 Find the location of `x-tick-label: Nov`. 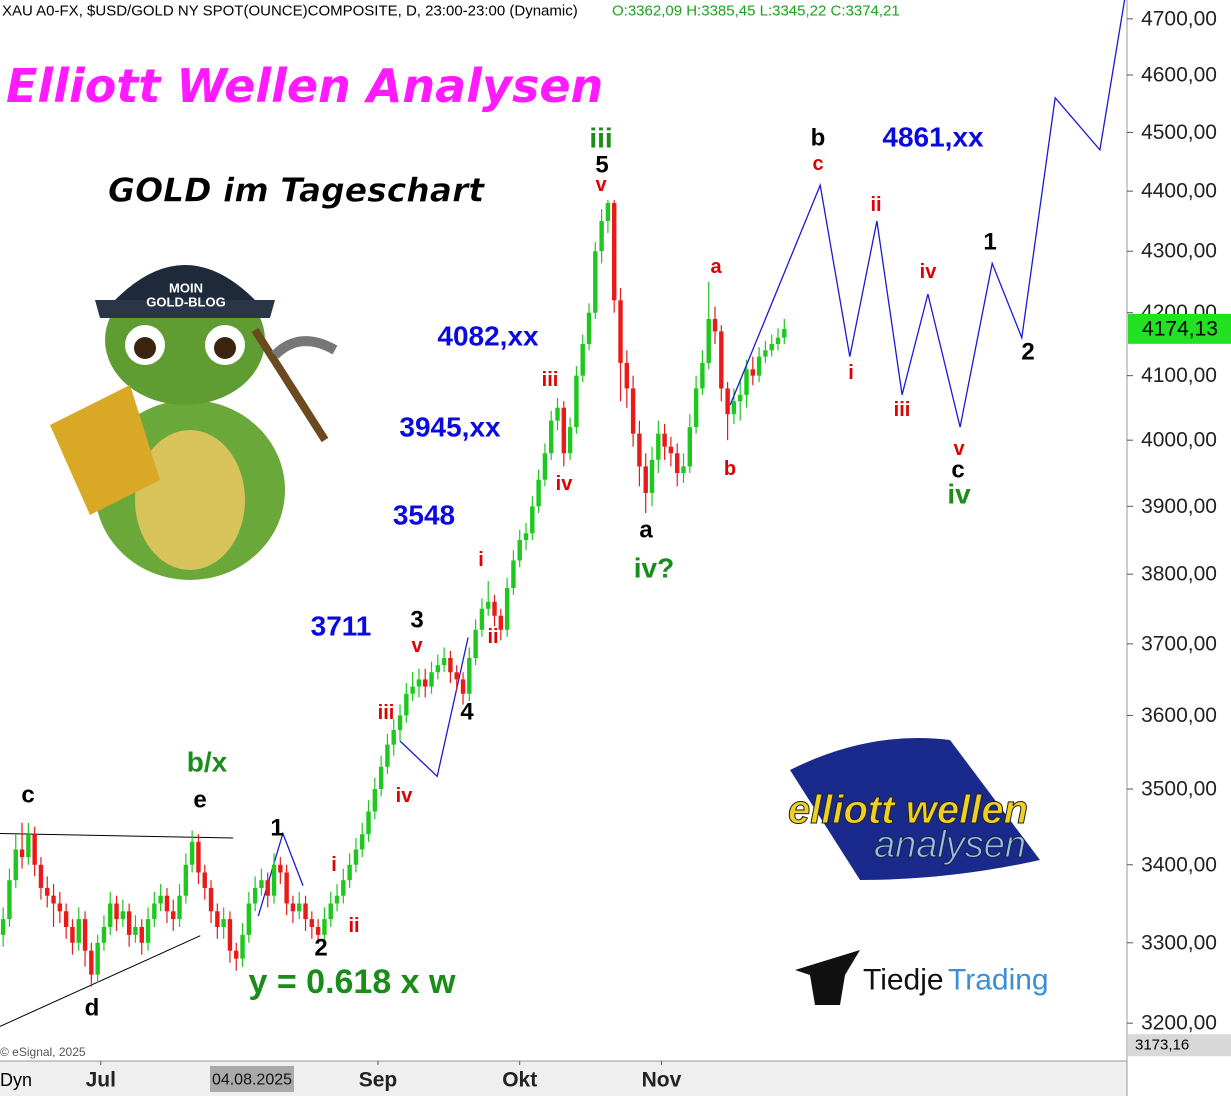

x-tick-label: Nov is located at coordinates (662, 1080).